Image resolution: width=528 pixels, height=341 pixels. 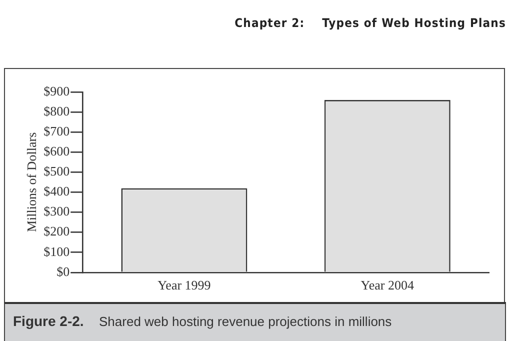 What do you see at coordinates (387, 285) in the screenshot?
I see `x-tick-label: Year 2004` at bounding box center [387, 285].